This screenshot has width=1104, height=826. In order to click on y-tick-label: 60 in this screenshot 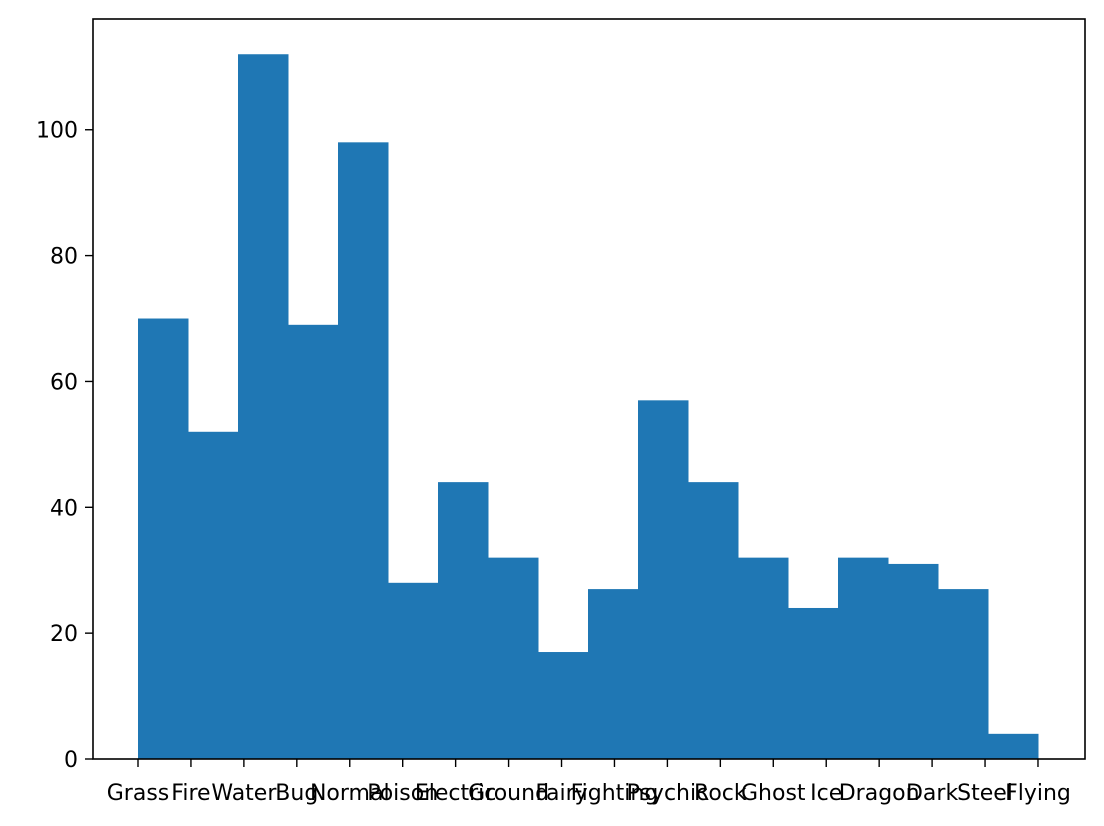, I will do `click(64, 382)`.